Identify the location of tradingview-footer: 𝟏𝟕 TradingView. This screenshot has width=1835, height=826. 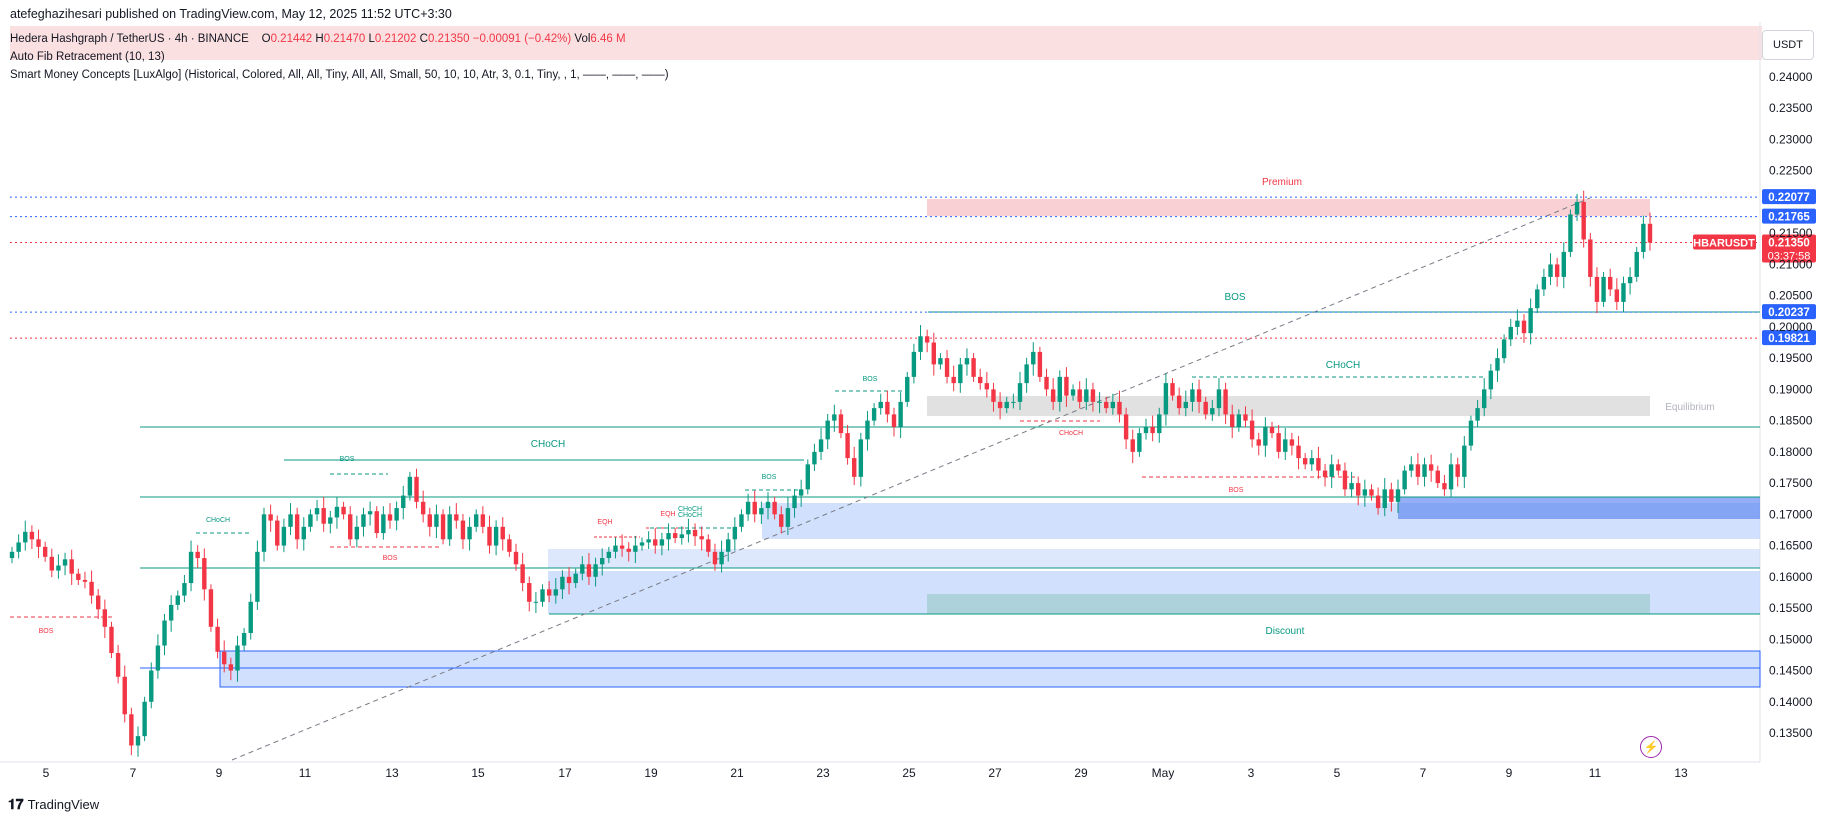
(53, 804).